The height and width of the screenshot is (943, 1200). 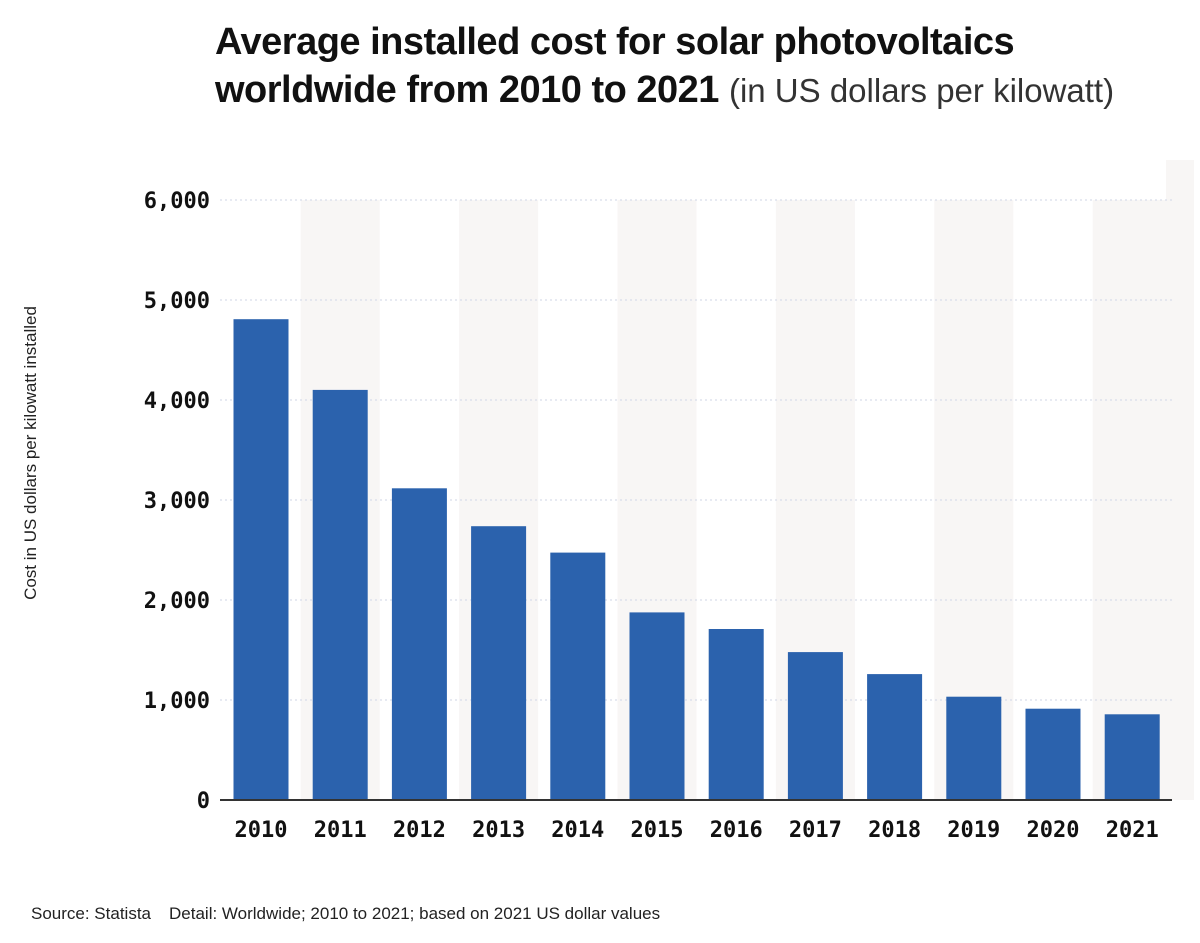 What do you see at coordinates (261, 830) in the screenshot?
I see `x-tick-label: 2010` at bounding box center [261, 830].